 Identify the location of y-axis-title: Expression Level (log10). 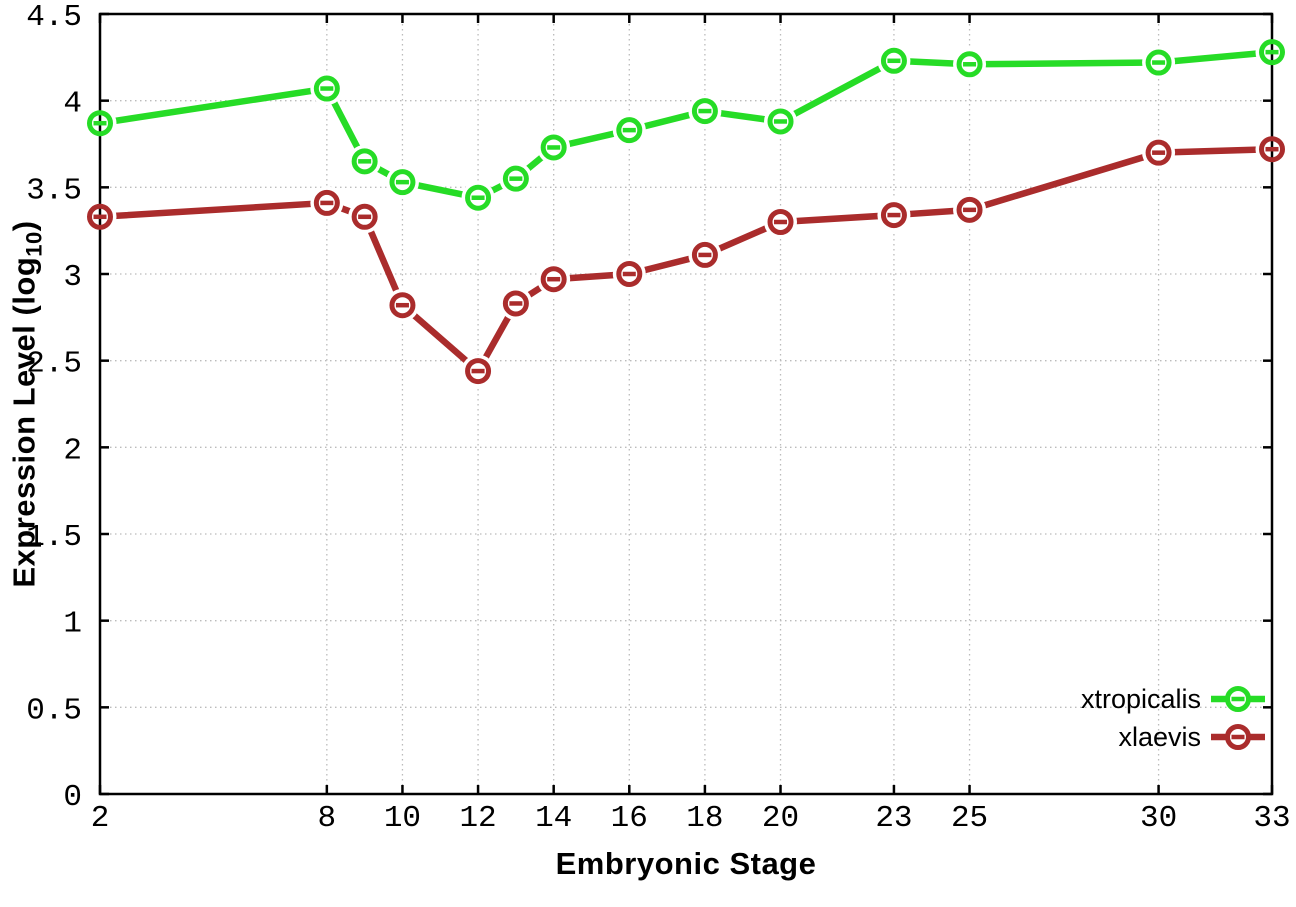
(27, 403).